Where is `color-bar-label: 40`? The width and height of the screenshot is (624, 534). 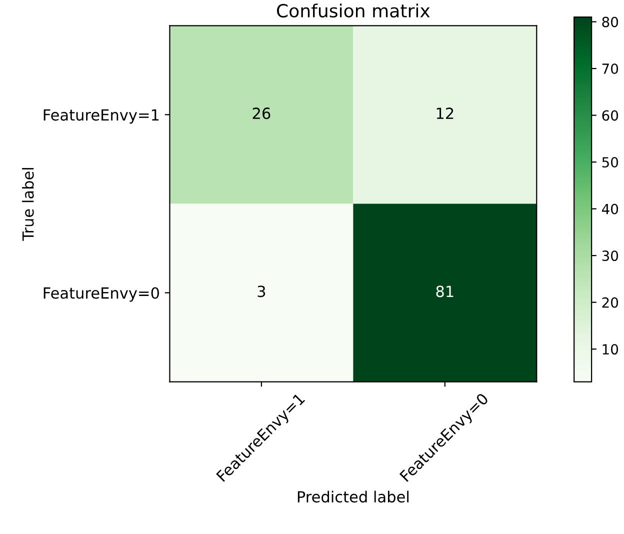
color-bar-label: 40 is located at coordinates (610, 209).